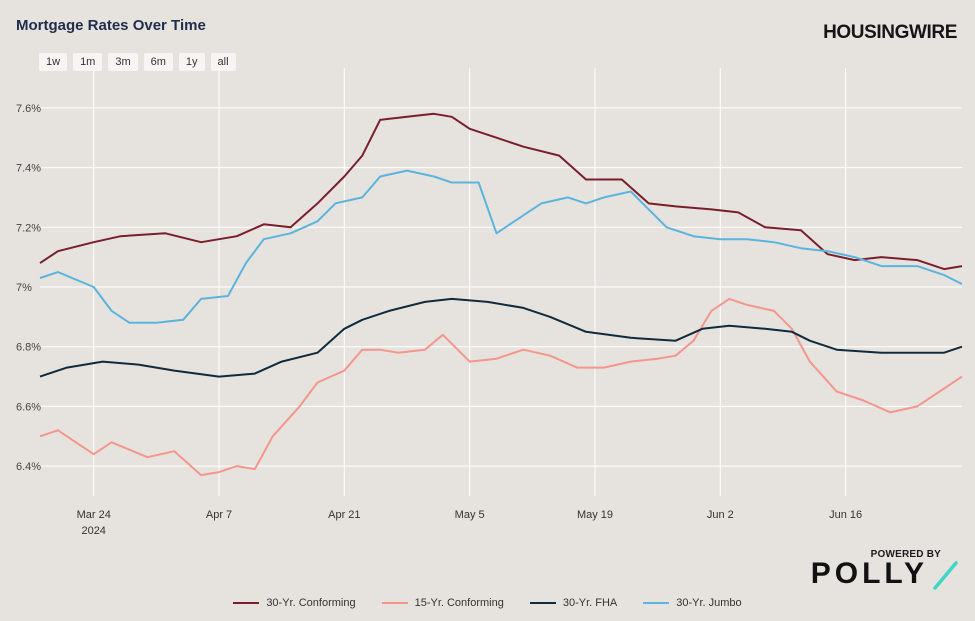 This screenshot has width=975, height=621. I want to click on legend-item-30yr-conforming: 30-Yr. Conforming, so click(294, 603).